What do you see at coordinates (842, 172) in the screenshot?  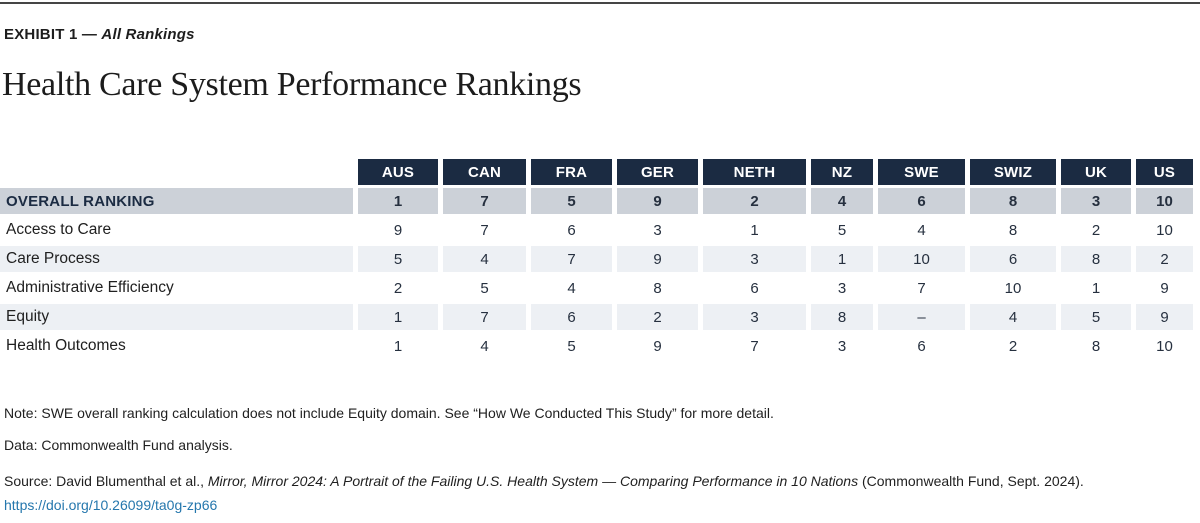 I see `column-header-nz: NZ` at bounding box center [842, 172].